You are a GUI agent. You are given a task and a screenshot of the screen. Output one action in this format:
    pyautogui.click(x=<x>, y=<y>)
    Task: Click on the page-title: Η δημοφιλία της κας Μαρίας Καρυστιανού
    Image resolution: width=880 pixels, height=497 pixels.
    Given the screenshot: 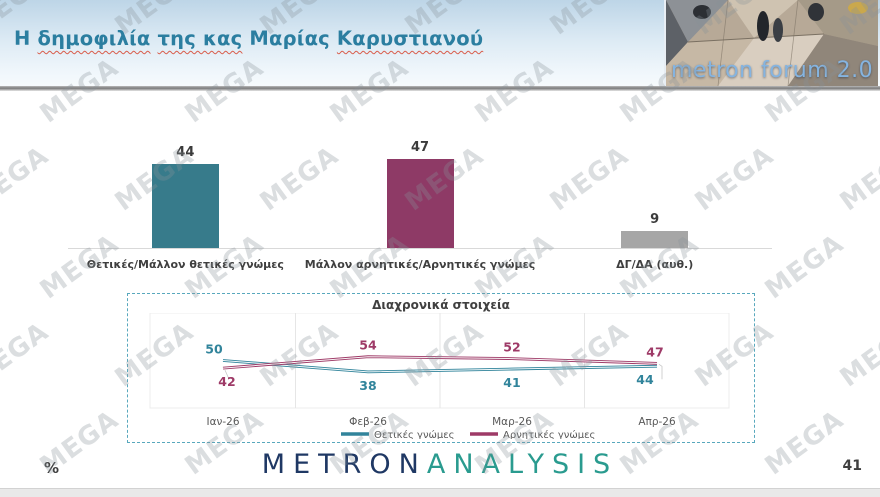 What is the action you would take?
    pyautogui.click(x=248, y=38)
    